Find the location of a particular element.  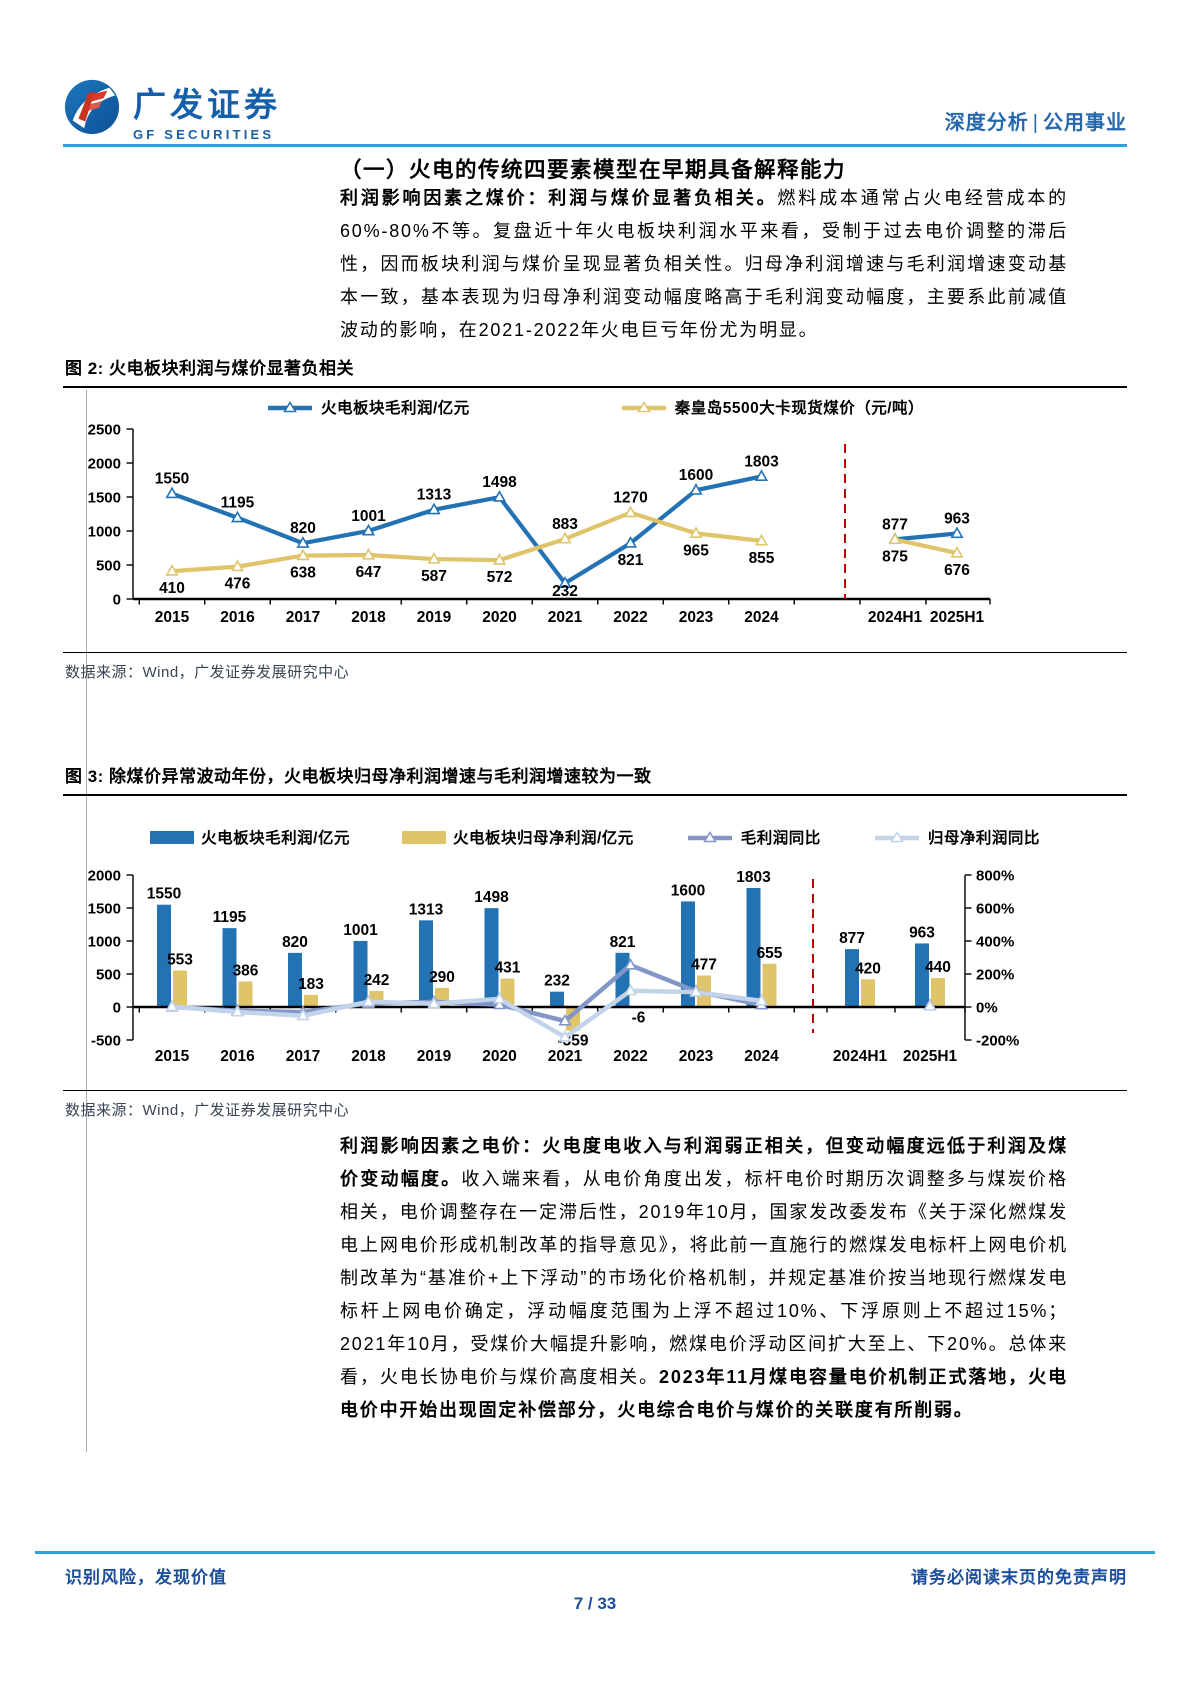

figure3-source: 数据来源：Wind，广发证券发展研究中心 is located at coordinates (207, 1110).